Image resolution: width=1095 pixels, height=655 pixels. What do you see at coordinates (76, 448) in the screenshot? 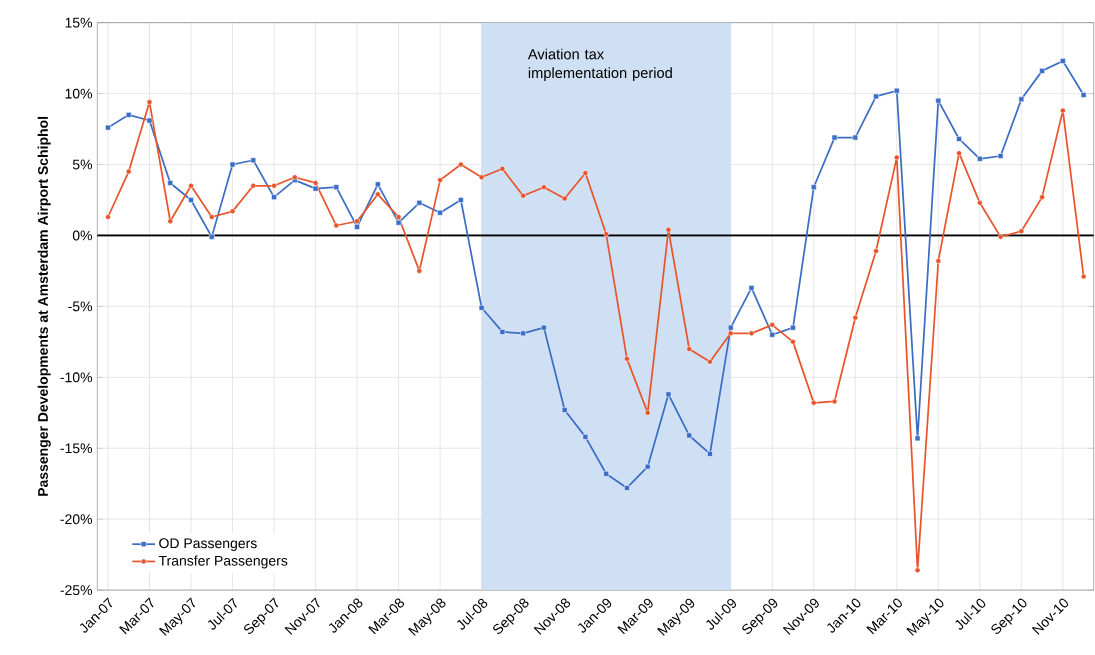
I see `y-tick-label: -15%` at bounding box center [76, 448].